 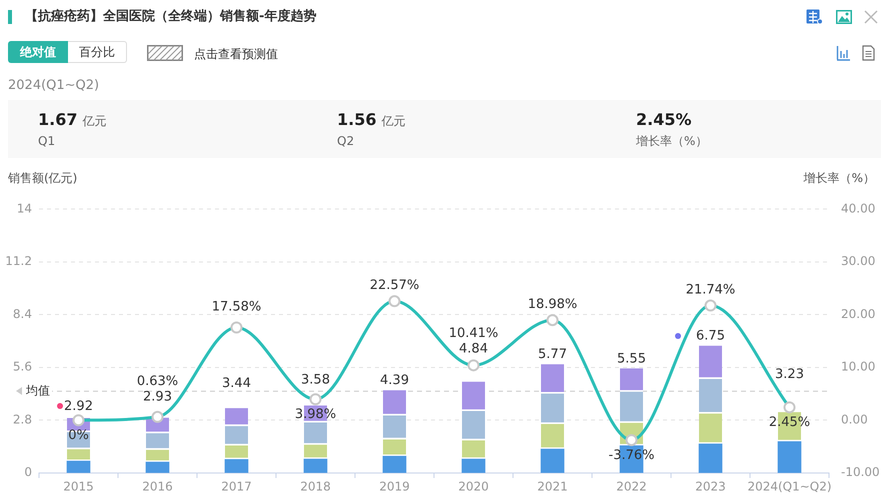 I want to click on total-label: 4.84, so click(x=473, y=349).